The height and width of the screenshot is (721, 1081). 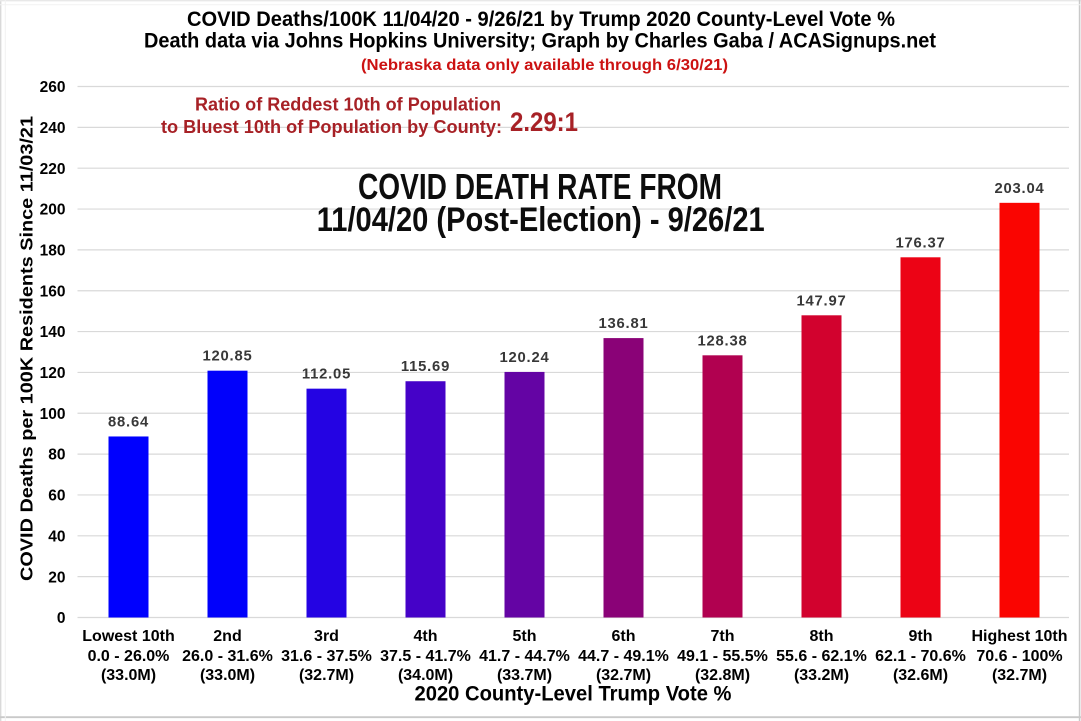 I want to click on svg-text: 100, so click(x=53, y=414).